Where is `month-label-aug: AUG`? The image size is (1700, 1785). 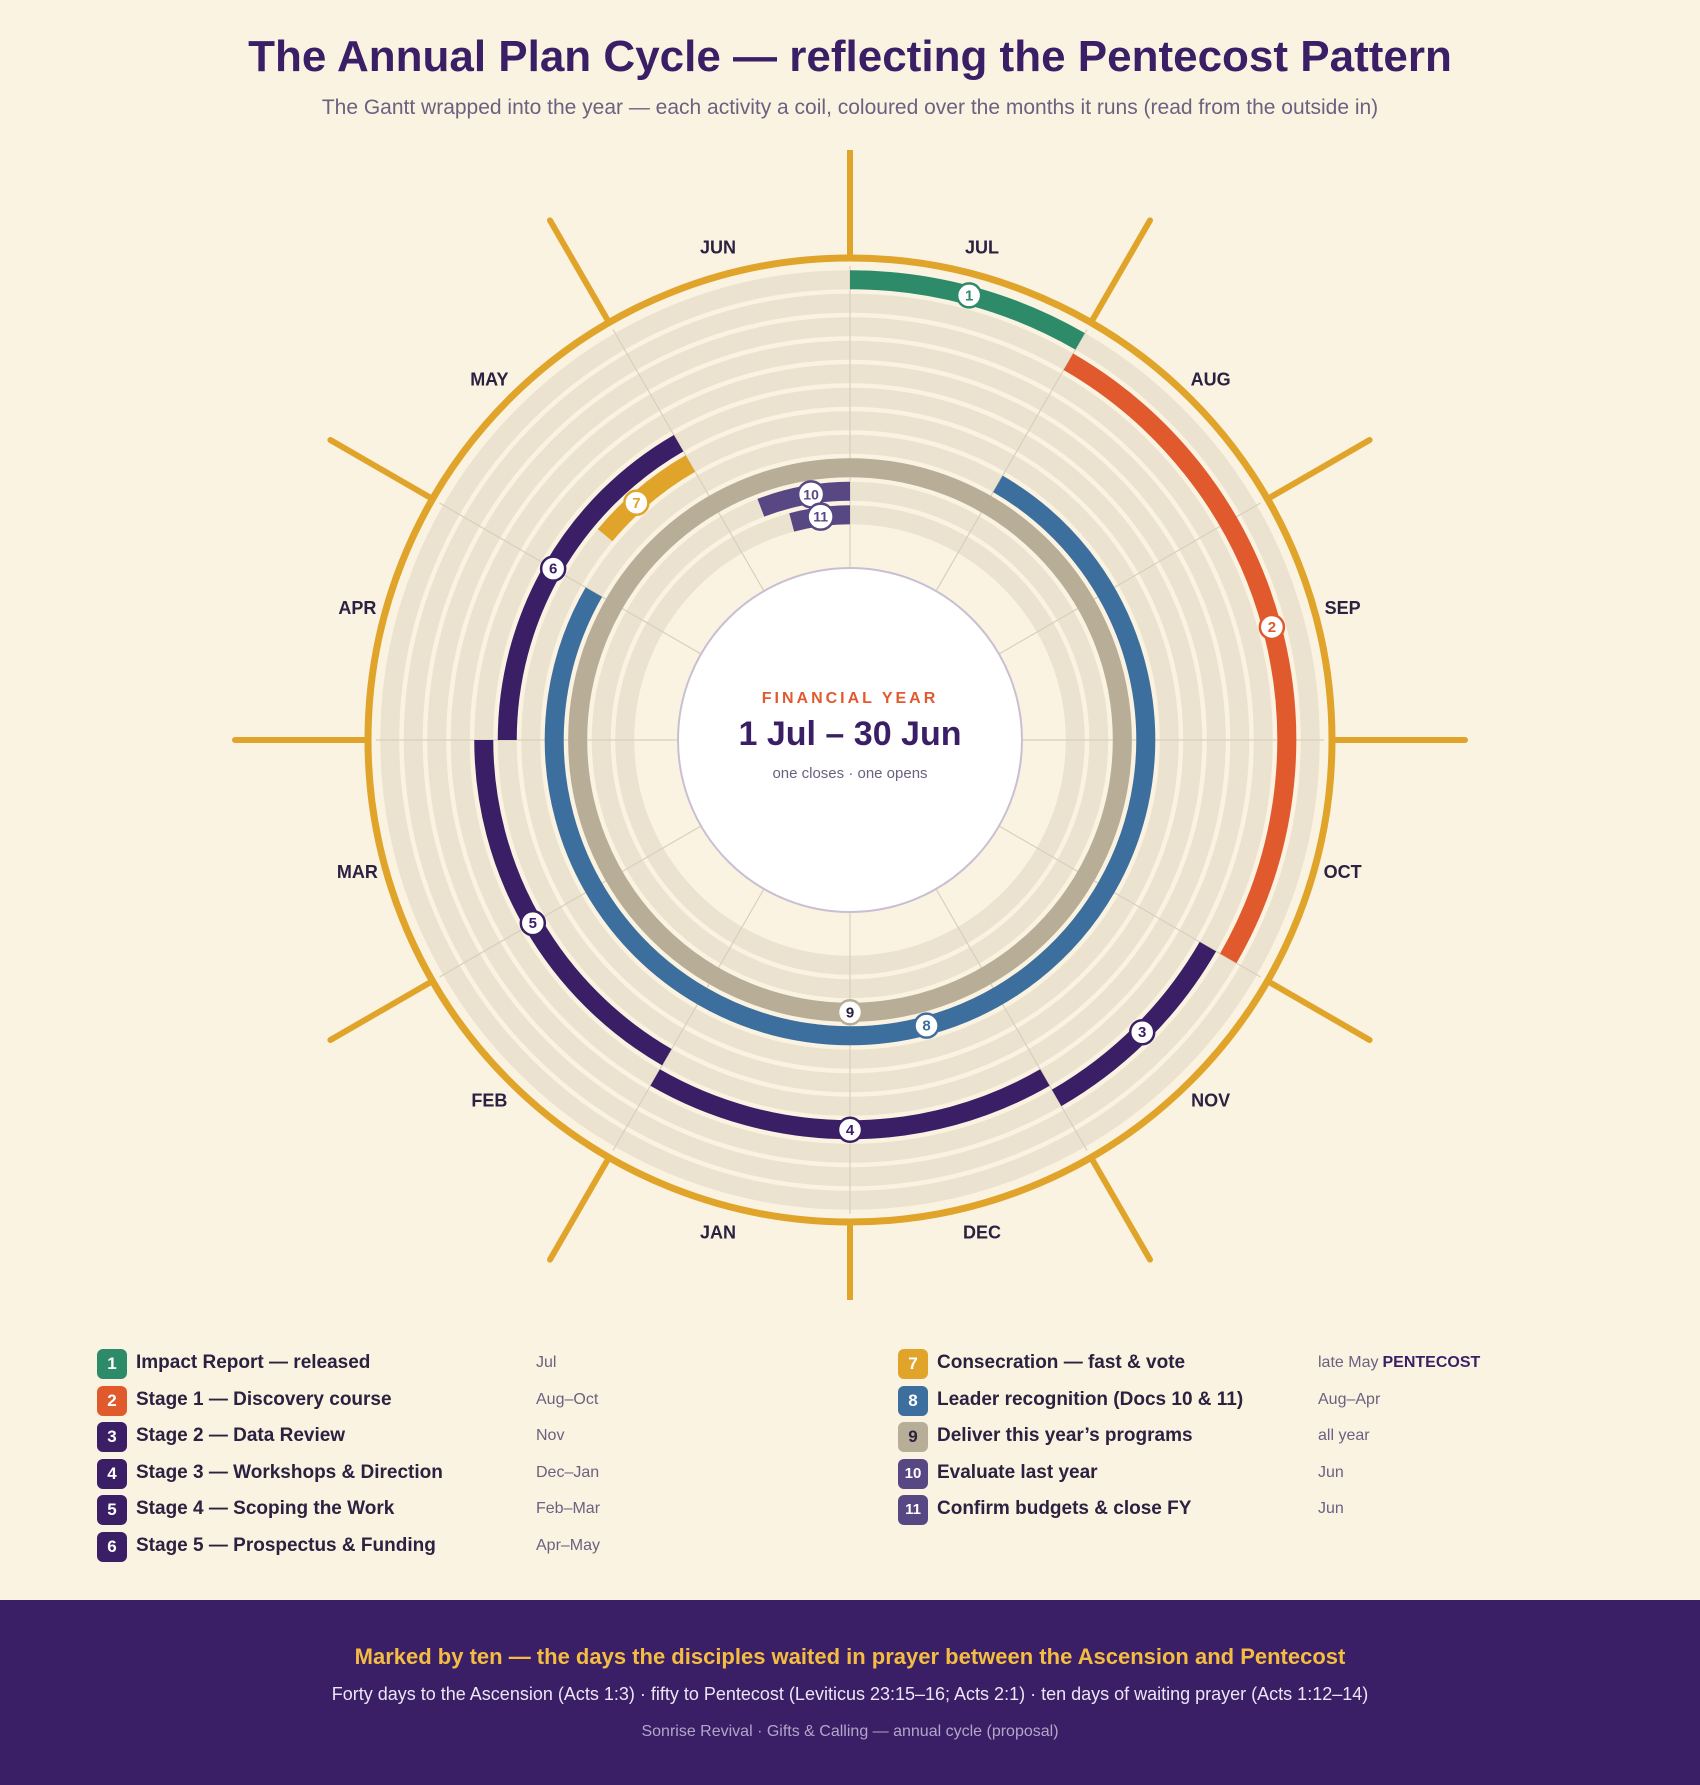
month-label-aug: AUG is located at coordinates (1211, 379).